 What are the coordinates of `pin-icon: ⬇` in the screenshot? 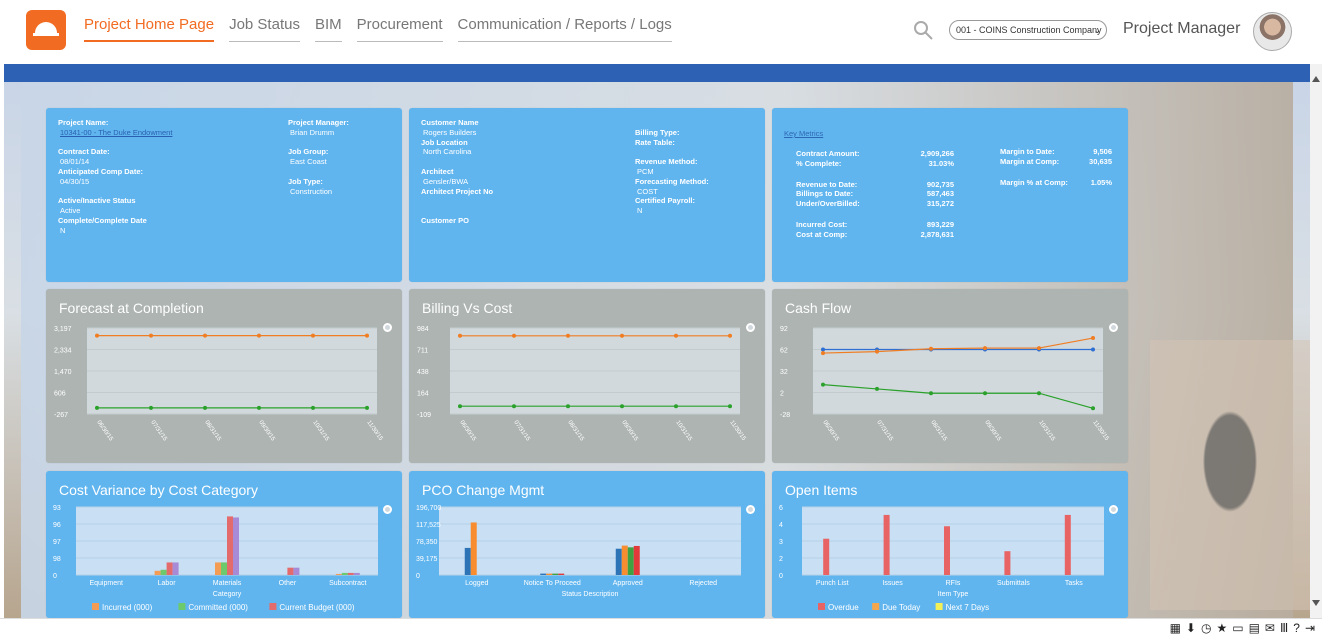 It's located at (1190, 628).